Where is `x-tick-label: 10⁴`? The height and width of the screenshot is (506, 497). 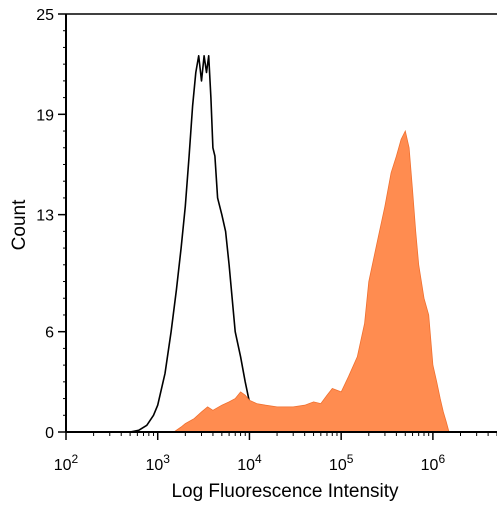
x-tick-label: 10⁴ is located at coordinates (249, 463).